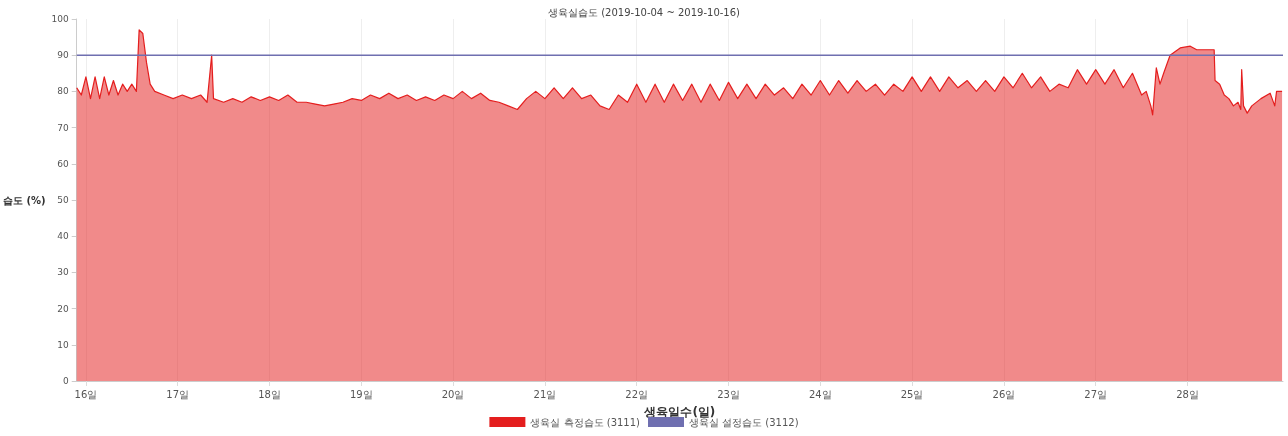  Describe the element at coordinates (178, 394) in the screenshot. I see `x-tick-label: 17일` at that location.